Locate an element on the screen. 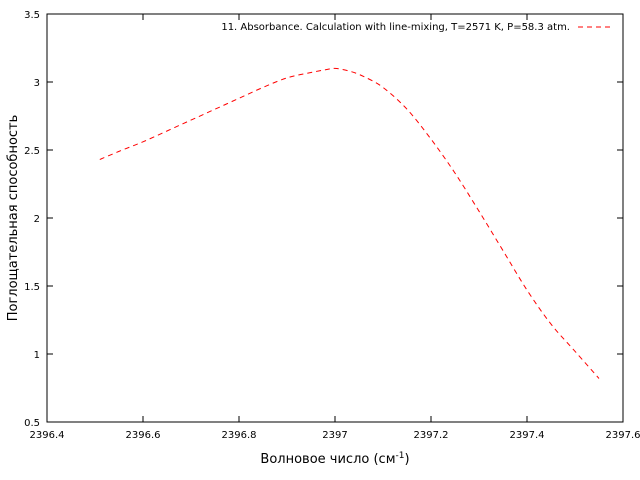 This screenshot has height=480, width=640. y-tick-label: 0.5 is located at coordinates (32, 423).